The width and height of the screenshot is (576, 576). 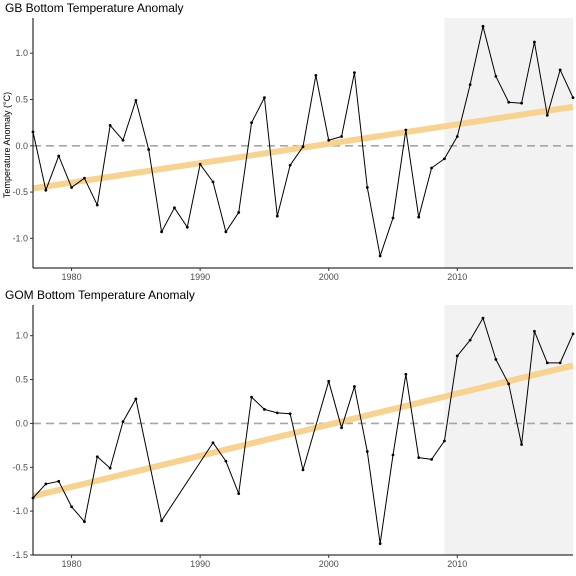 I want to click on gom-y-tick-label: -0.5, so click(x=20, y=467).